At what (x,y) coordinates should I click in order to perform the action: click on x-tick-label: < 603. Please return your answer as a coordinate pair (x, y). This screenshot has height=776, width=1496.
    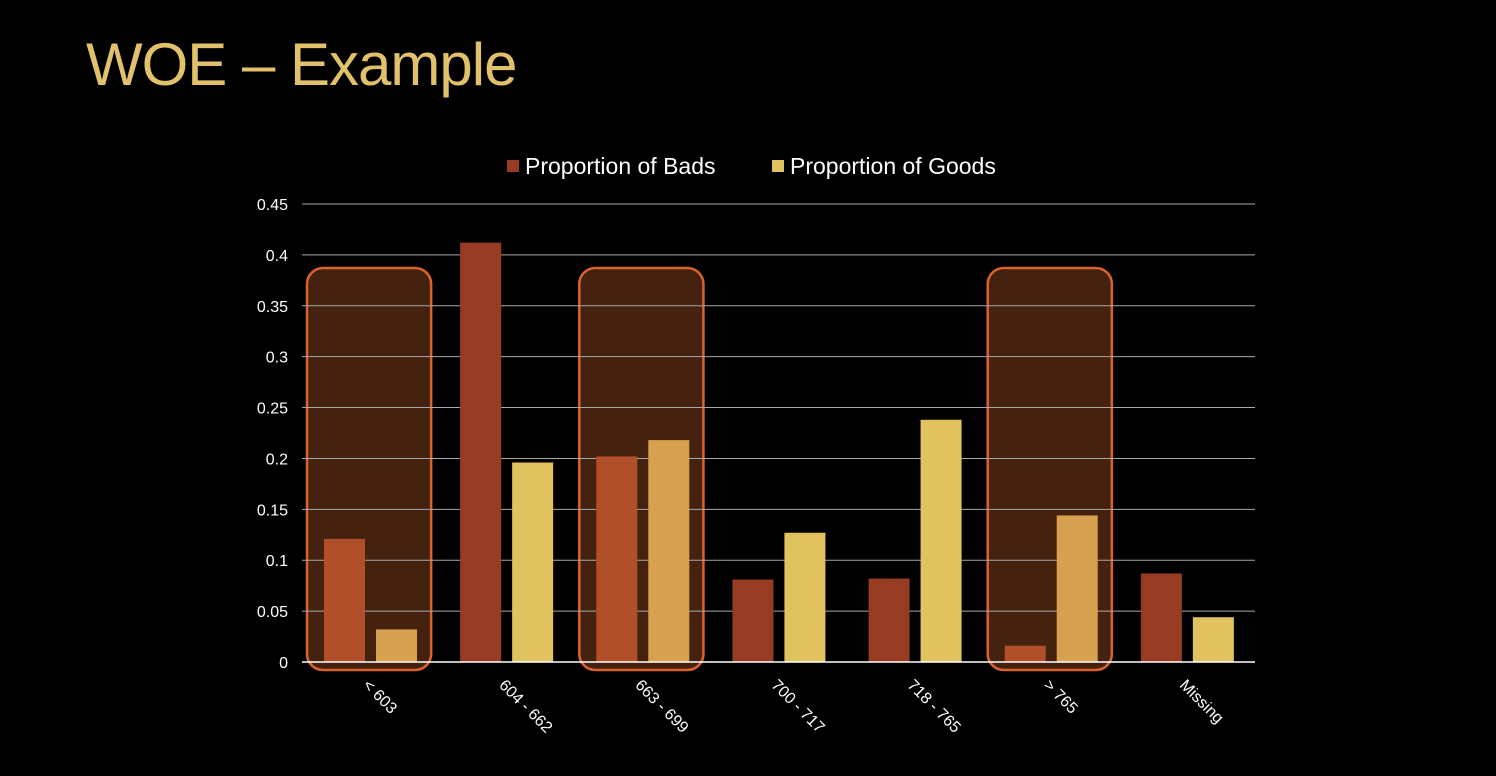
    Looking at the image, I should click on (379, 697).